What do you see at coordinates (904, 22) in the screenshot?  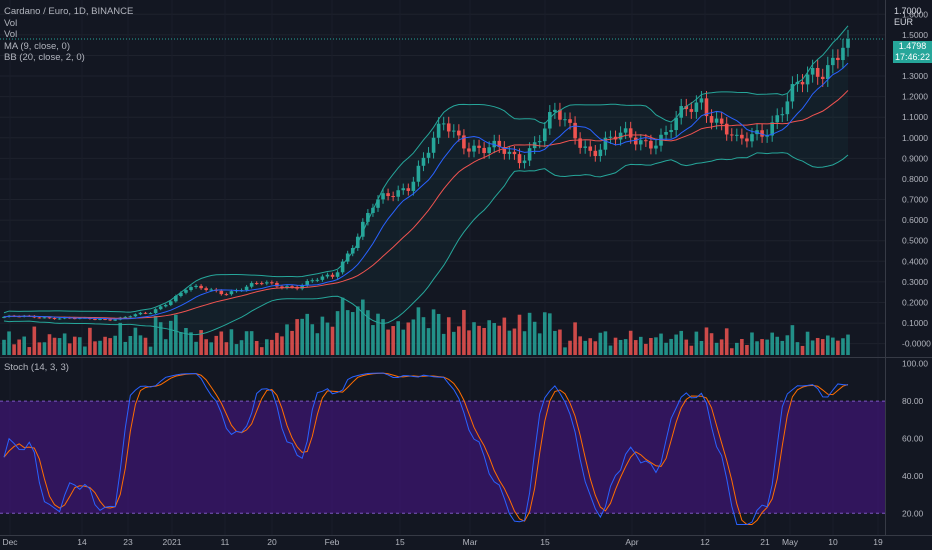 I see `currency-label: EUR` at bounding box center [904, 22].